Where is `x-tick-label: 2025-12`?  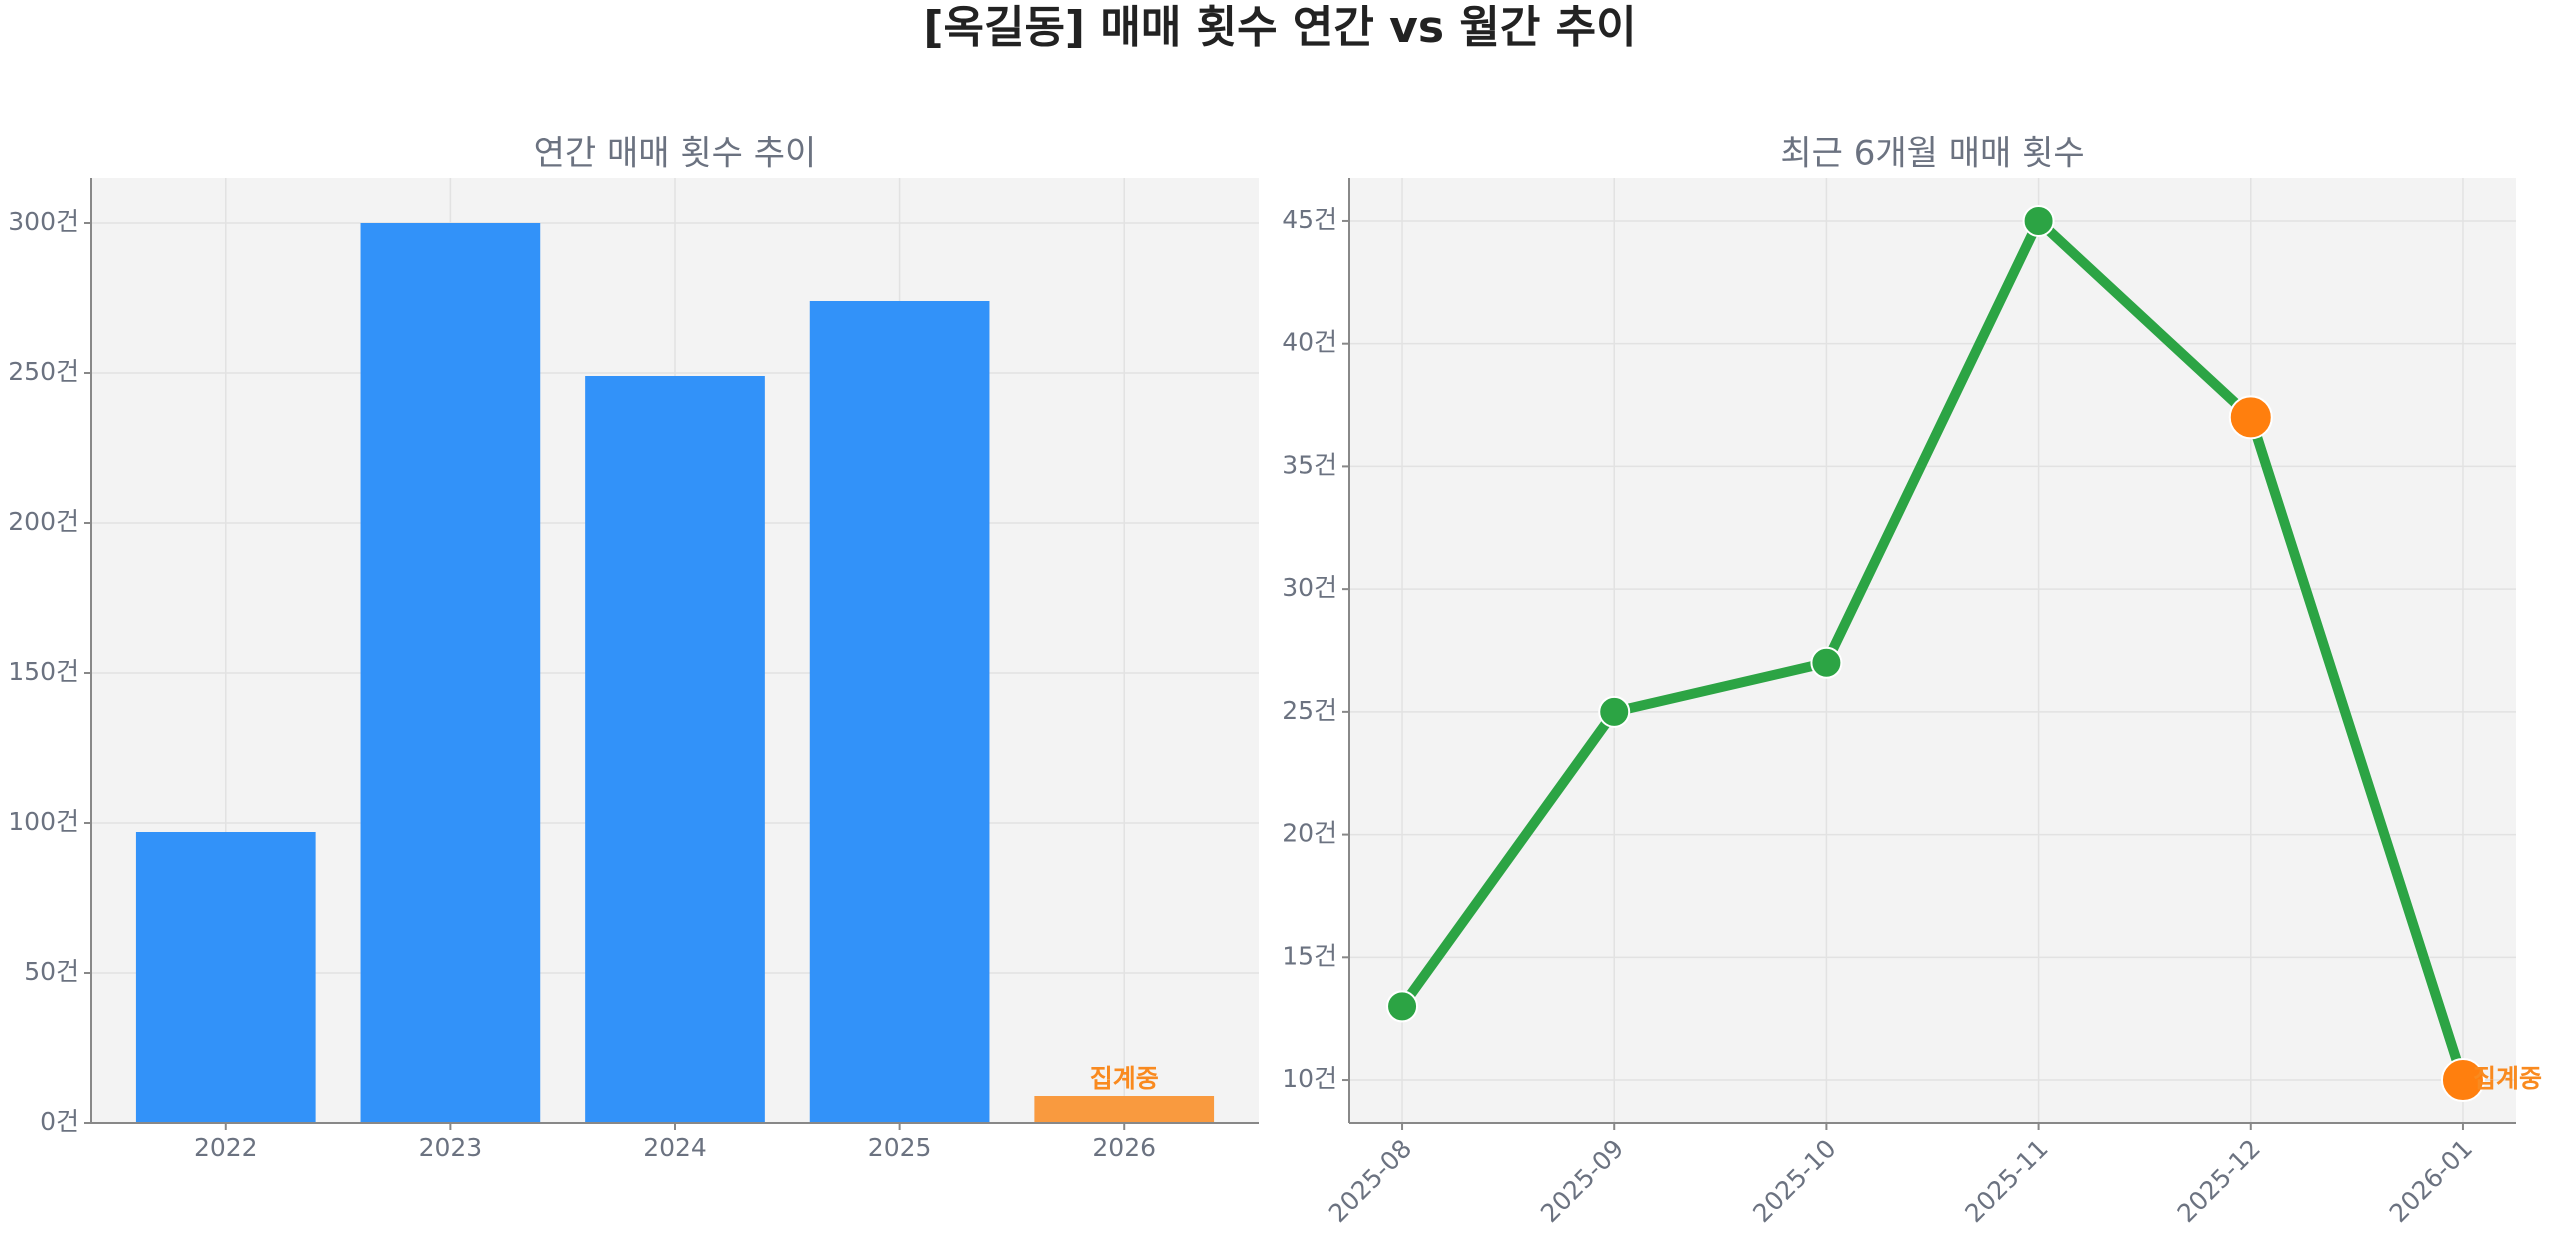 x-tick-label: 2025-12 is located at coordinates (2219, 1181).